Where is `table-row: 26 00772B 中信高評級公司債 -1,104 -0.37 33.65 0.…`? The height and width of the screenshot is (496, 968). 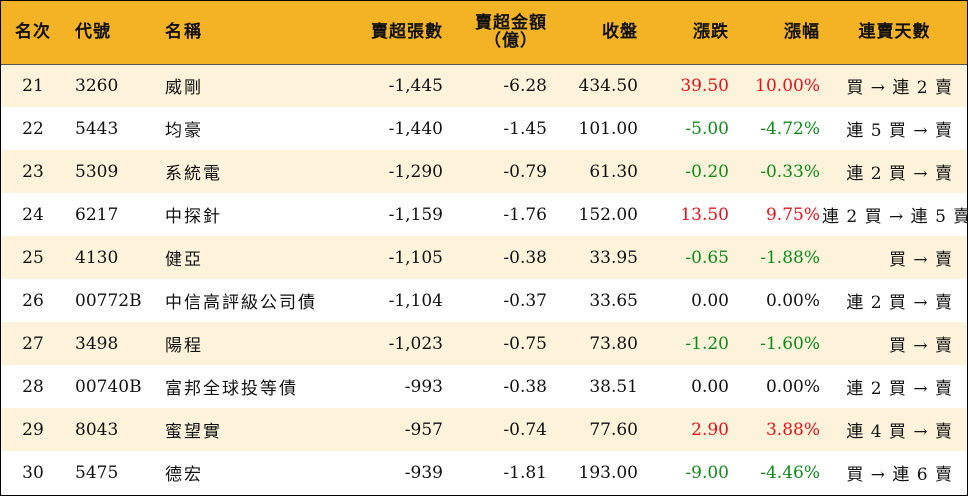 table-row: 26 00772B 中信高評級公司債 -1,104 -0.37 33.65 0.… is located at coordinates (484, 300).